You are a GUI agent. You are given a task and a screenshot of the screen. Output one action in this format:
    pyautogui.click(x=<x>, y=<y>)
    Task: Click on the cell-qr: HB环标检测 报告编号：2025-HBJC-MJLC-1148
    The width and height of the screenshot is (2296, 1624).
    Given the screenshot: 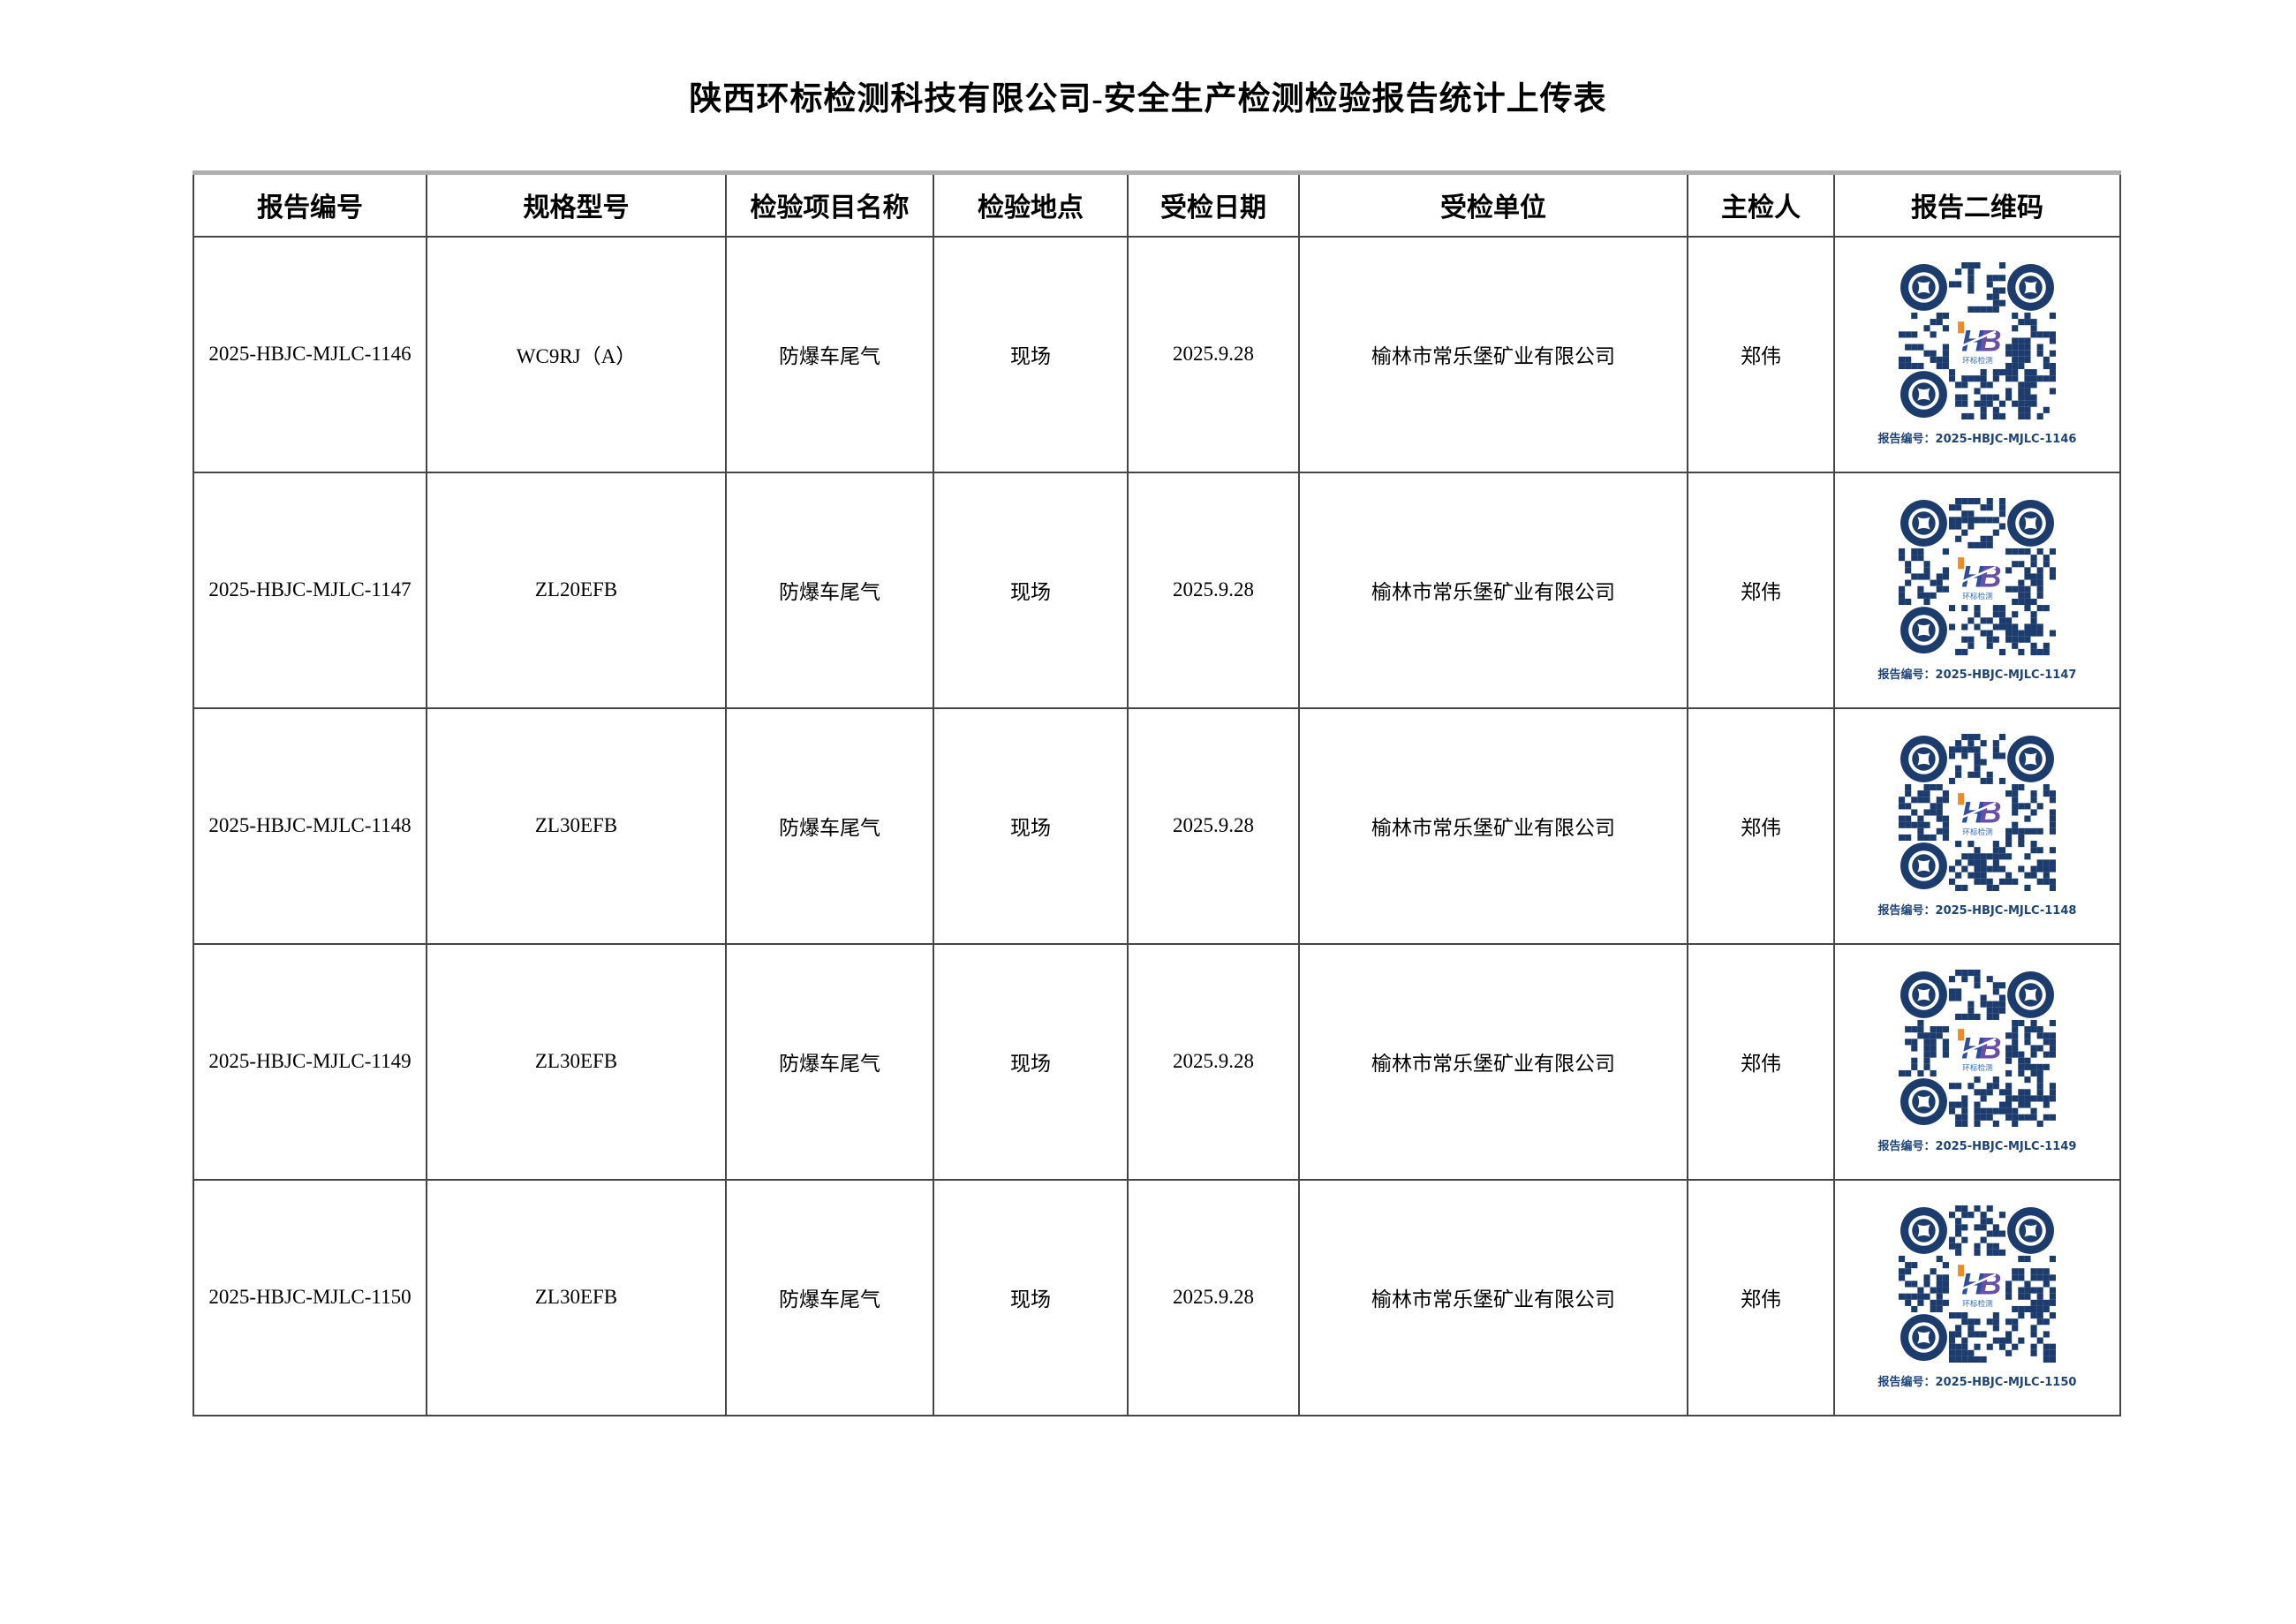 What is the action you would take?
    pyautogui.click(x=1977, y=825)
    